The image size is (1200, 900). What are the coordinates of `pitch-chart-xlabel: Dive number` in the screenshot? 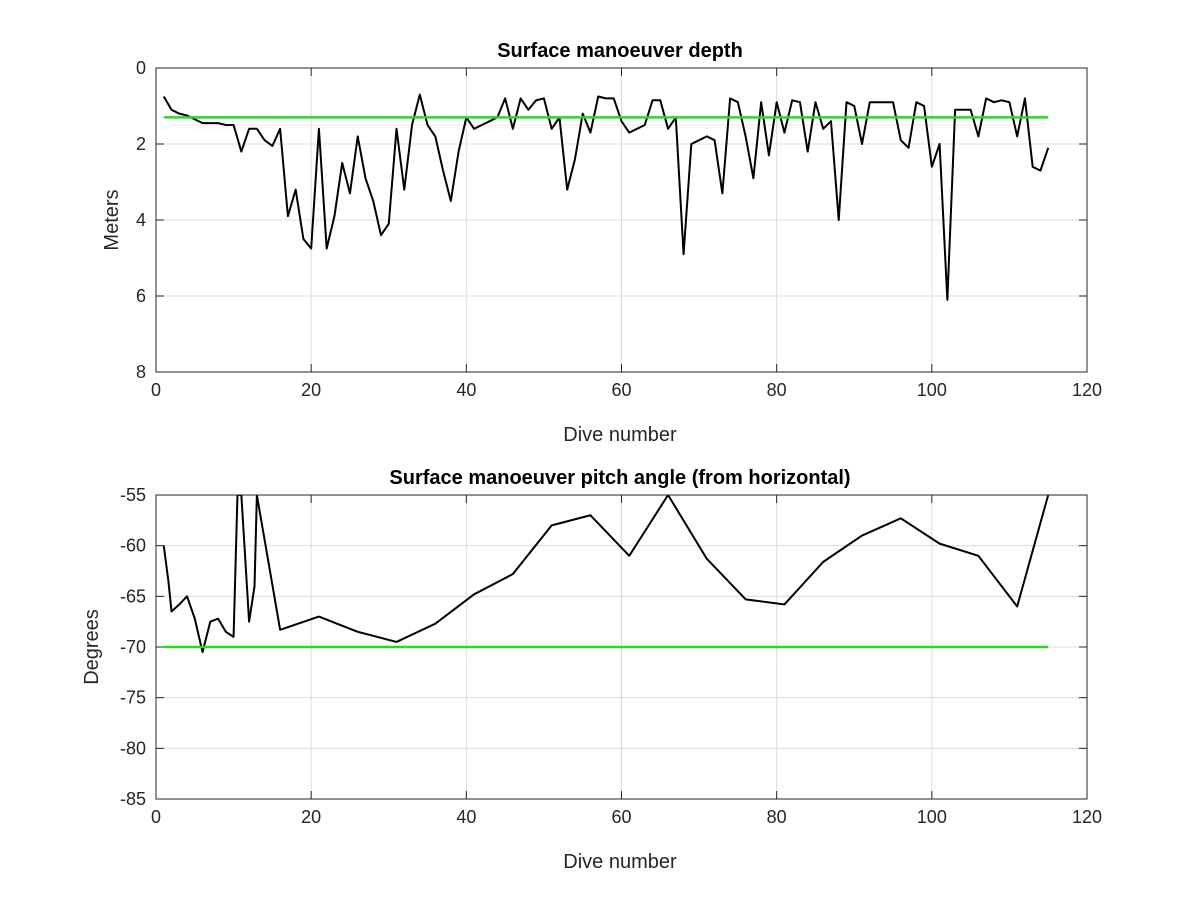 It's located at (620, 862).